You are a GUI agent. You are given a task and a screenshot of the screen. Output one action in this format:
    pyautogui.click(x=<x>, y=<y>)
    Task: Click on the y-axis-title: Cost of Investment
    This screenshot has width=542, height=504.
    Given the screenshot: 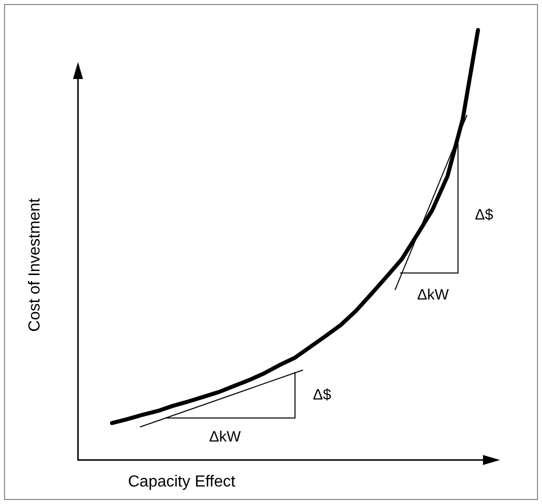 What is the action you would take?
    pyautogui.click(x=35, y=265)
    